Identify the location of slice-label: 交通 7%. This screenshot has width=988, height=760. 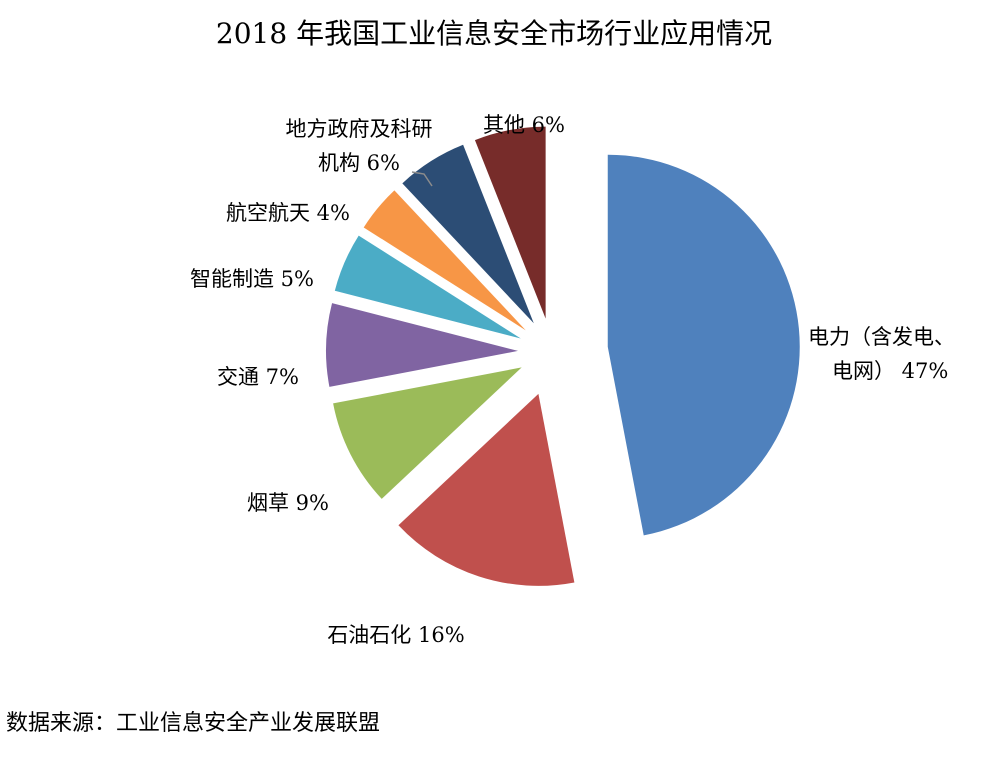
(258, 377).